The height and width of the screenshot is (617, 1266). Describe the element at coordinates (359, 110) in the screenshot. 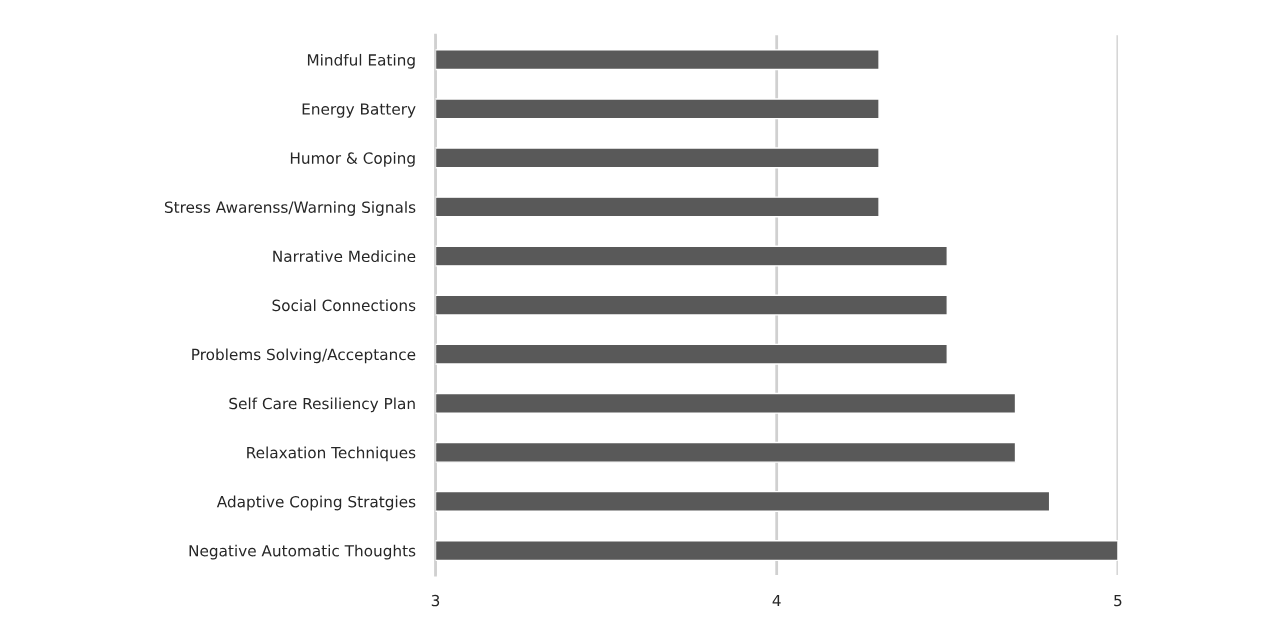

I see `y-tick-label: Energy Battery` at that location.